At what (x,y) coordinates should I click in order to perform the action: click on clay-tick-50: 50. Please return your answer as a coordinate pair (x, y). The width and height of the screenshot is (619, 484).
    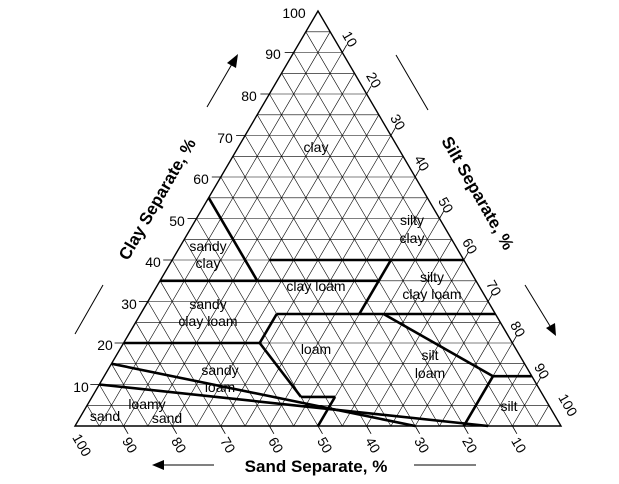
    Looking at the image, I should click on (177, 221).